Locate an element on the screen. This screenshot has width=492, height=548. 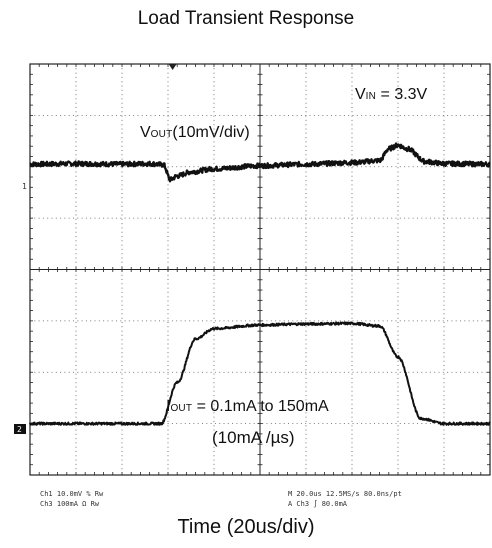
footer-left-line-2: Ch3 100mA Ω Rw is located at coordinates (70, 504).